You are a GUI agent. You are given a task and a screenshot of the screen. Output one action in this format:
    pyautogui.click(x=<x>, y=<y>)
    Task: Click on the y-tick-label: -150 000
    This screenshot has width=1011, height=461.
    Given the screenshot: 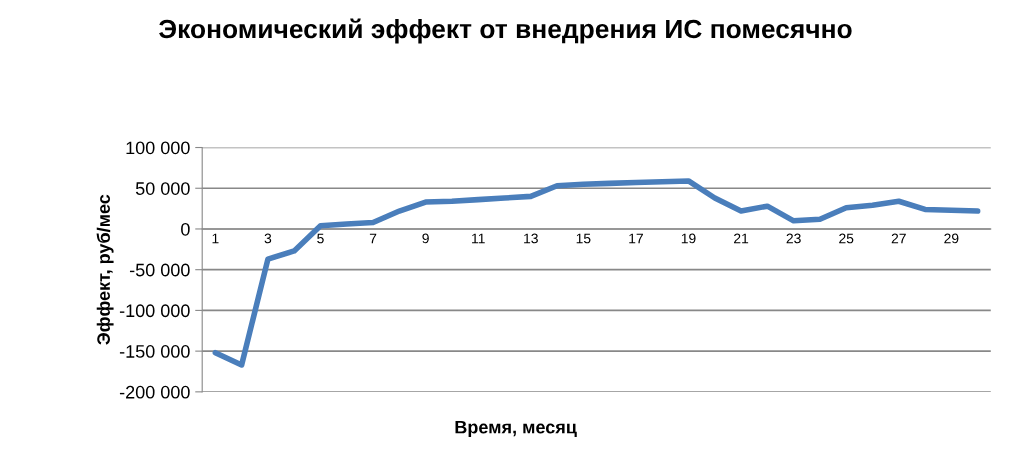 What is the action you would take?
    pyautogui.click(x=154, y=351)
    